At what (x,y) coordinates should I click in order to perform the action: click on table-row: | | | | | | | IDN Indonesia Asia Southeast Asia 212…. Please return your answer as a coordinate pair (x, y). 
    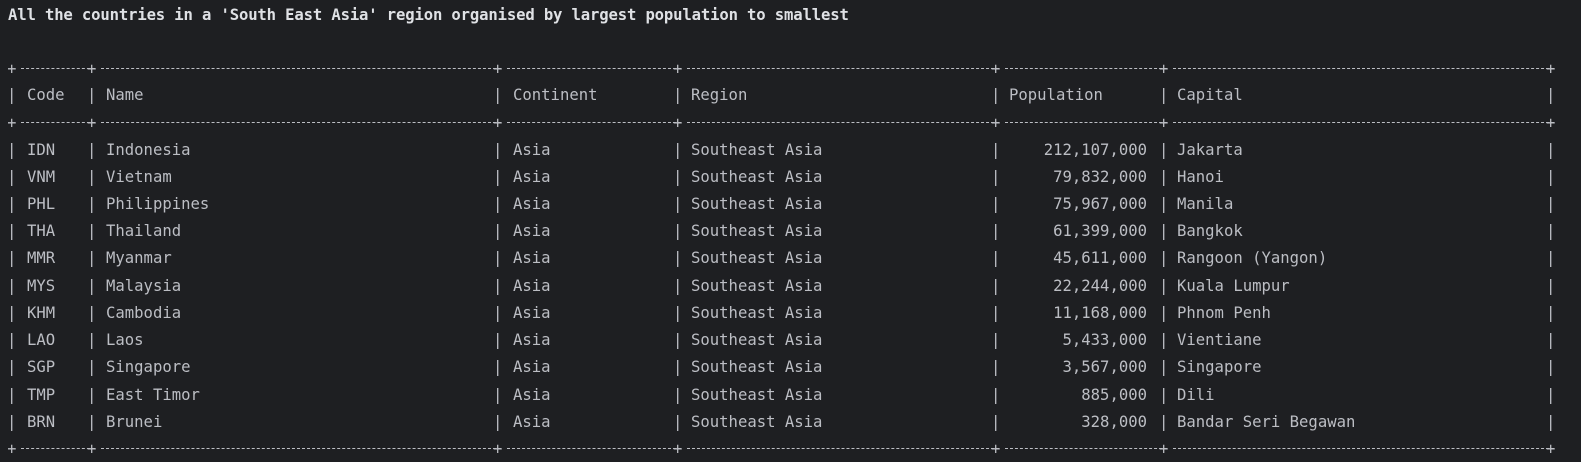
    Looking at the image, I should click on (790, 150).